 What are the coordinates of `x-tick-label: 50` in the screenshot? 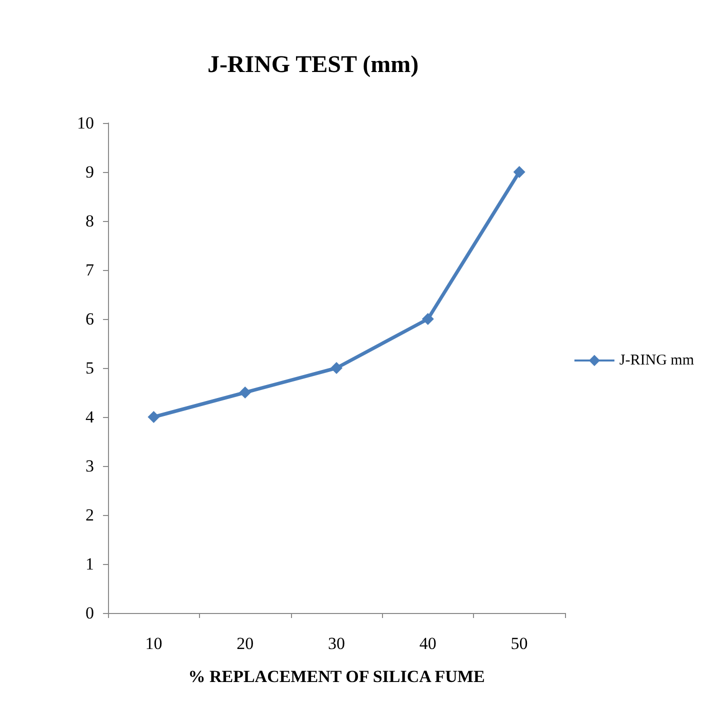 It's located at (519, 643).